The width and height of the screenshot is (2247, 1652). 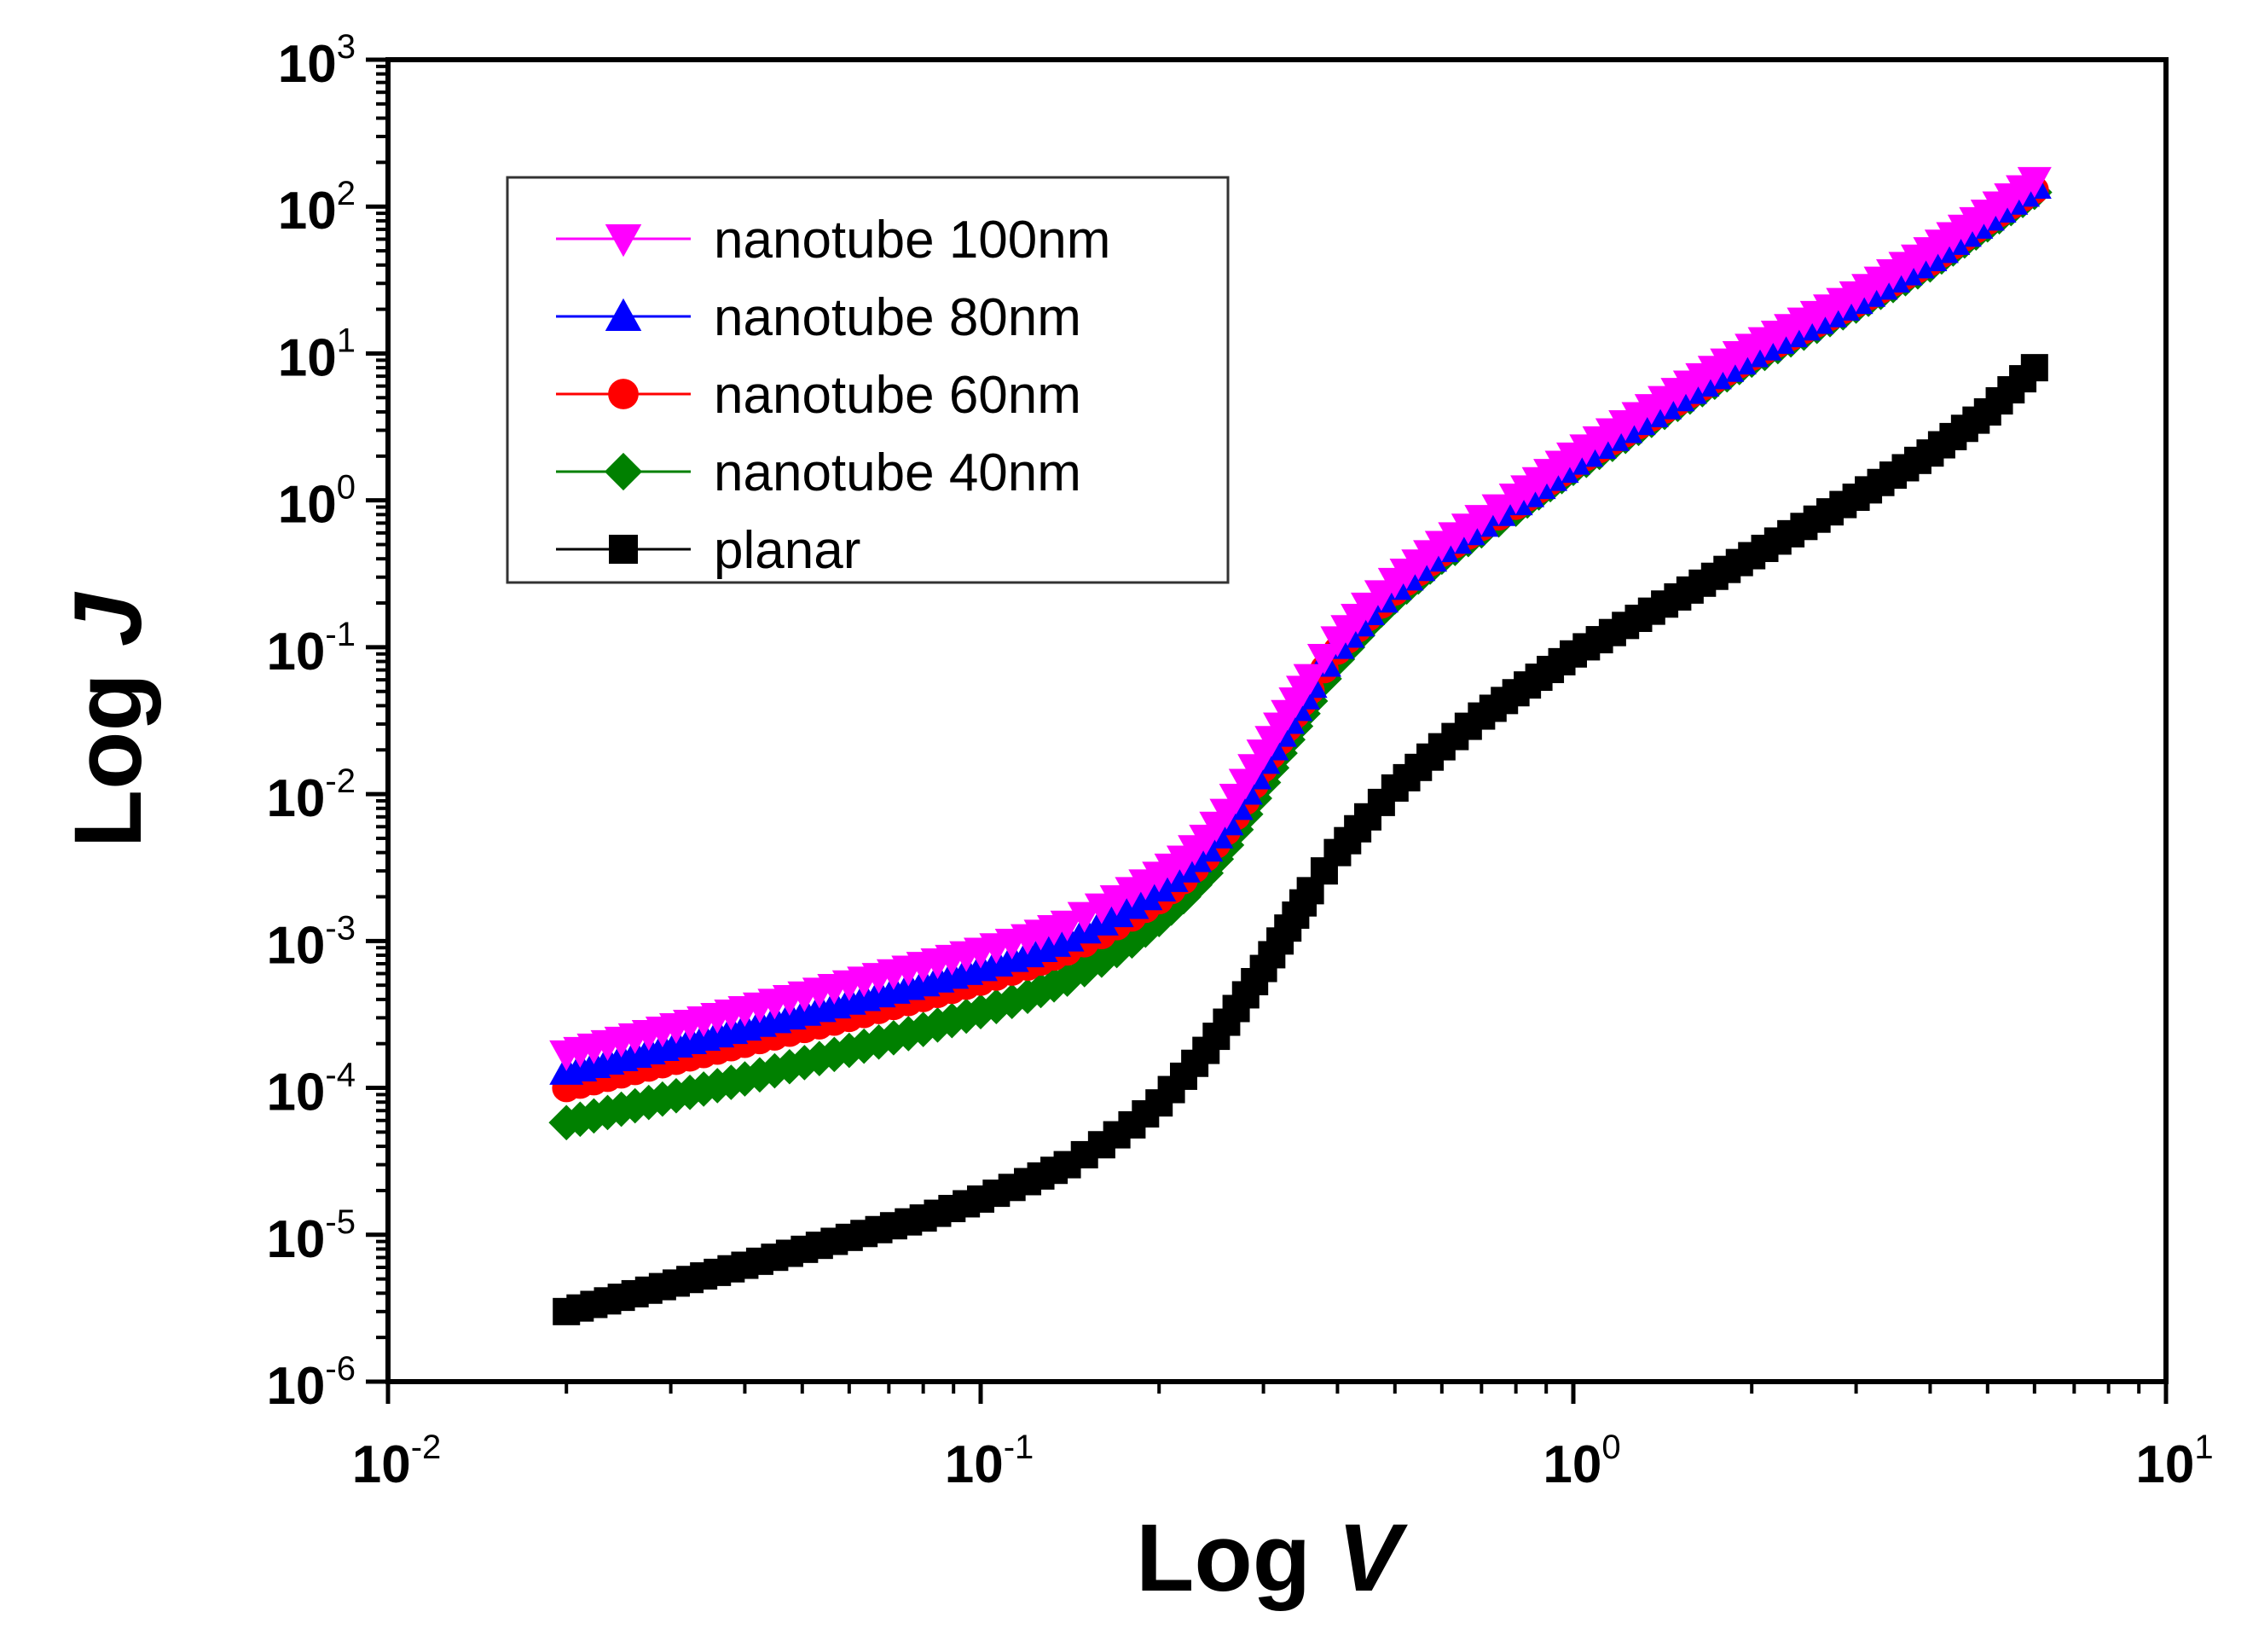 What do you see at coordinates (2034, 367) in the screenshot?
I see `data-point` at bounding box center [2034, 367].